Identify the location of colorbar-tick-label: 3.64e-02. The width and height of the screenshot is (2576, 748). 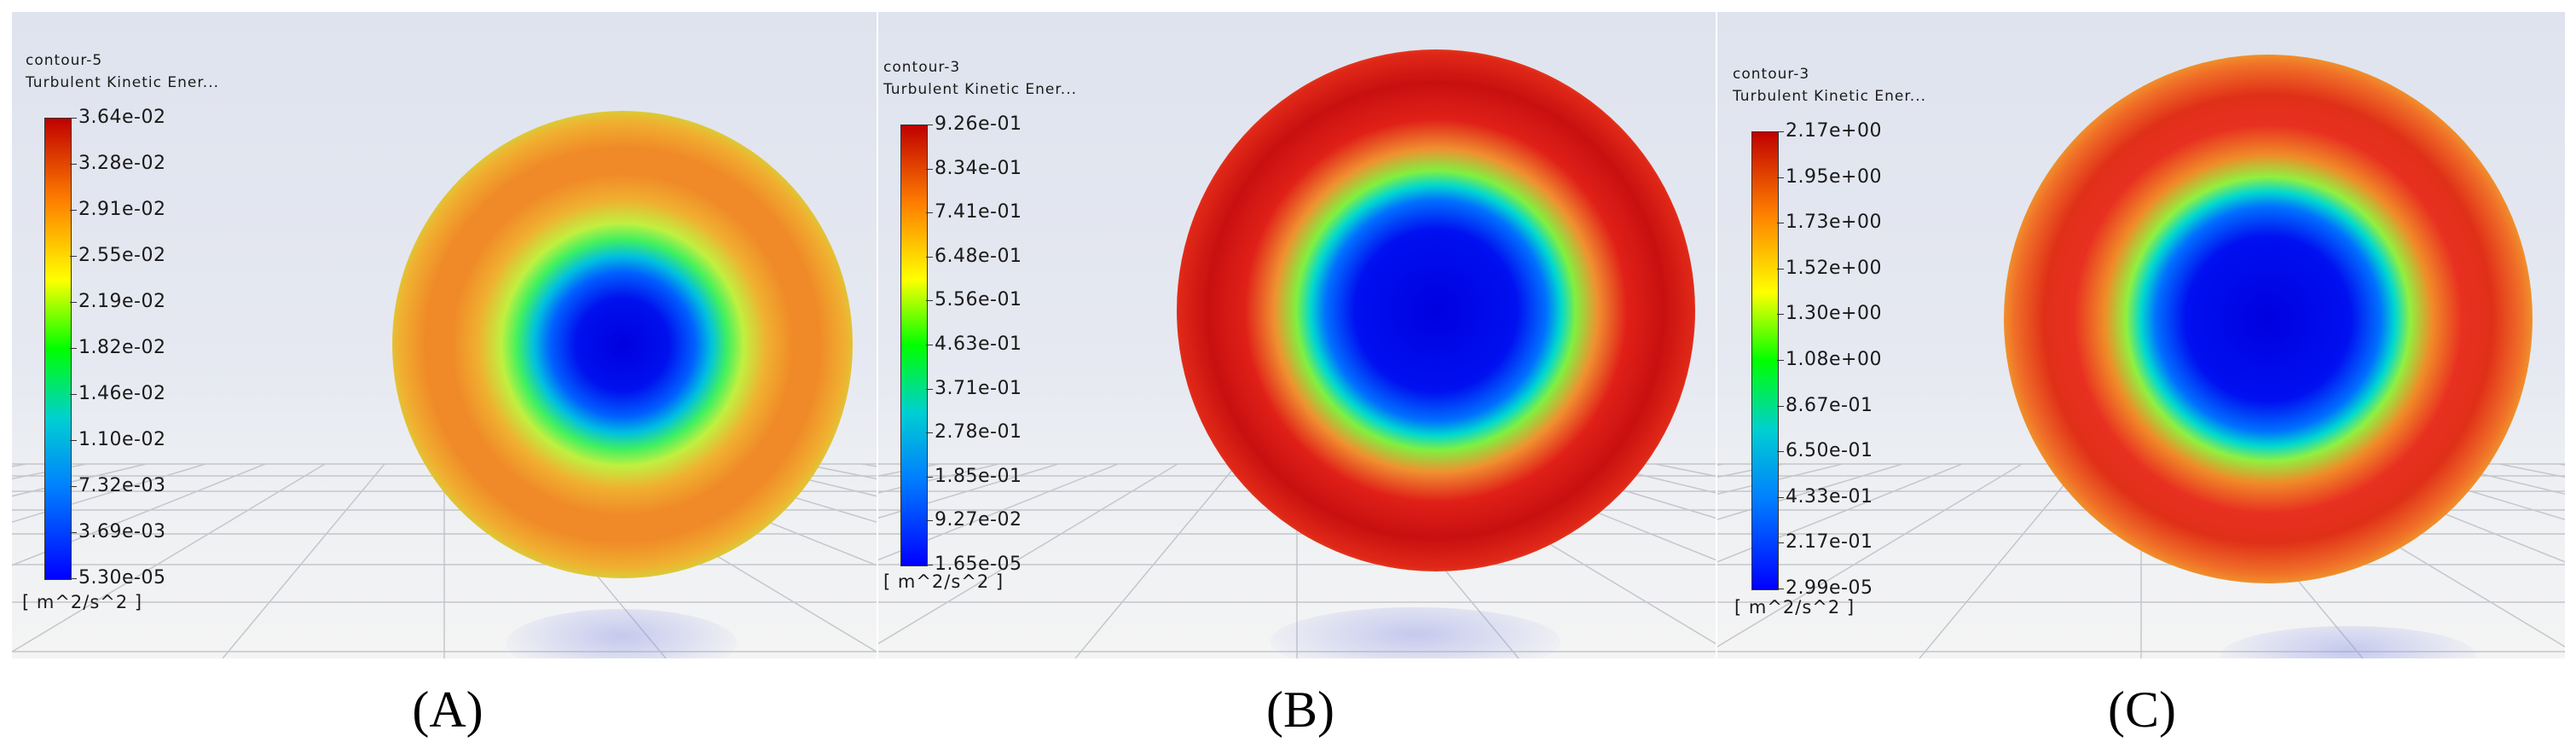
(122, 117).